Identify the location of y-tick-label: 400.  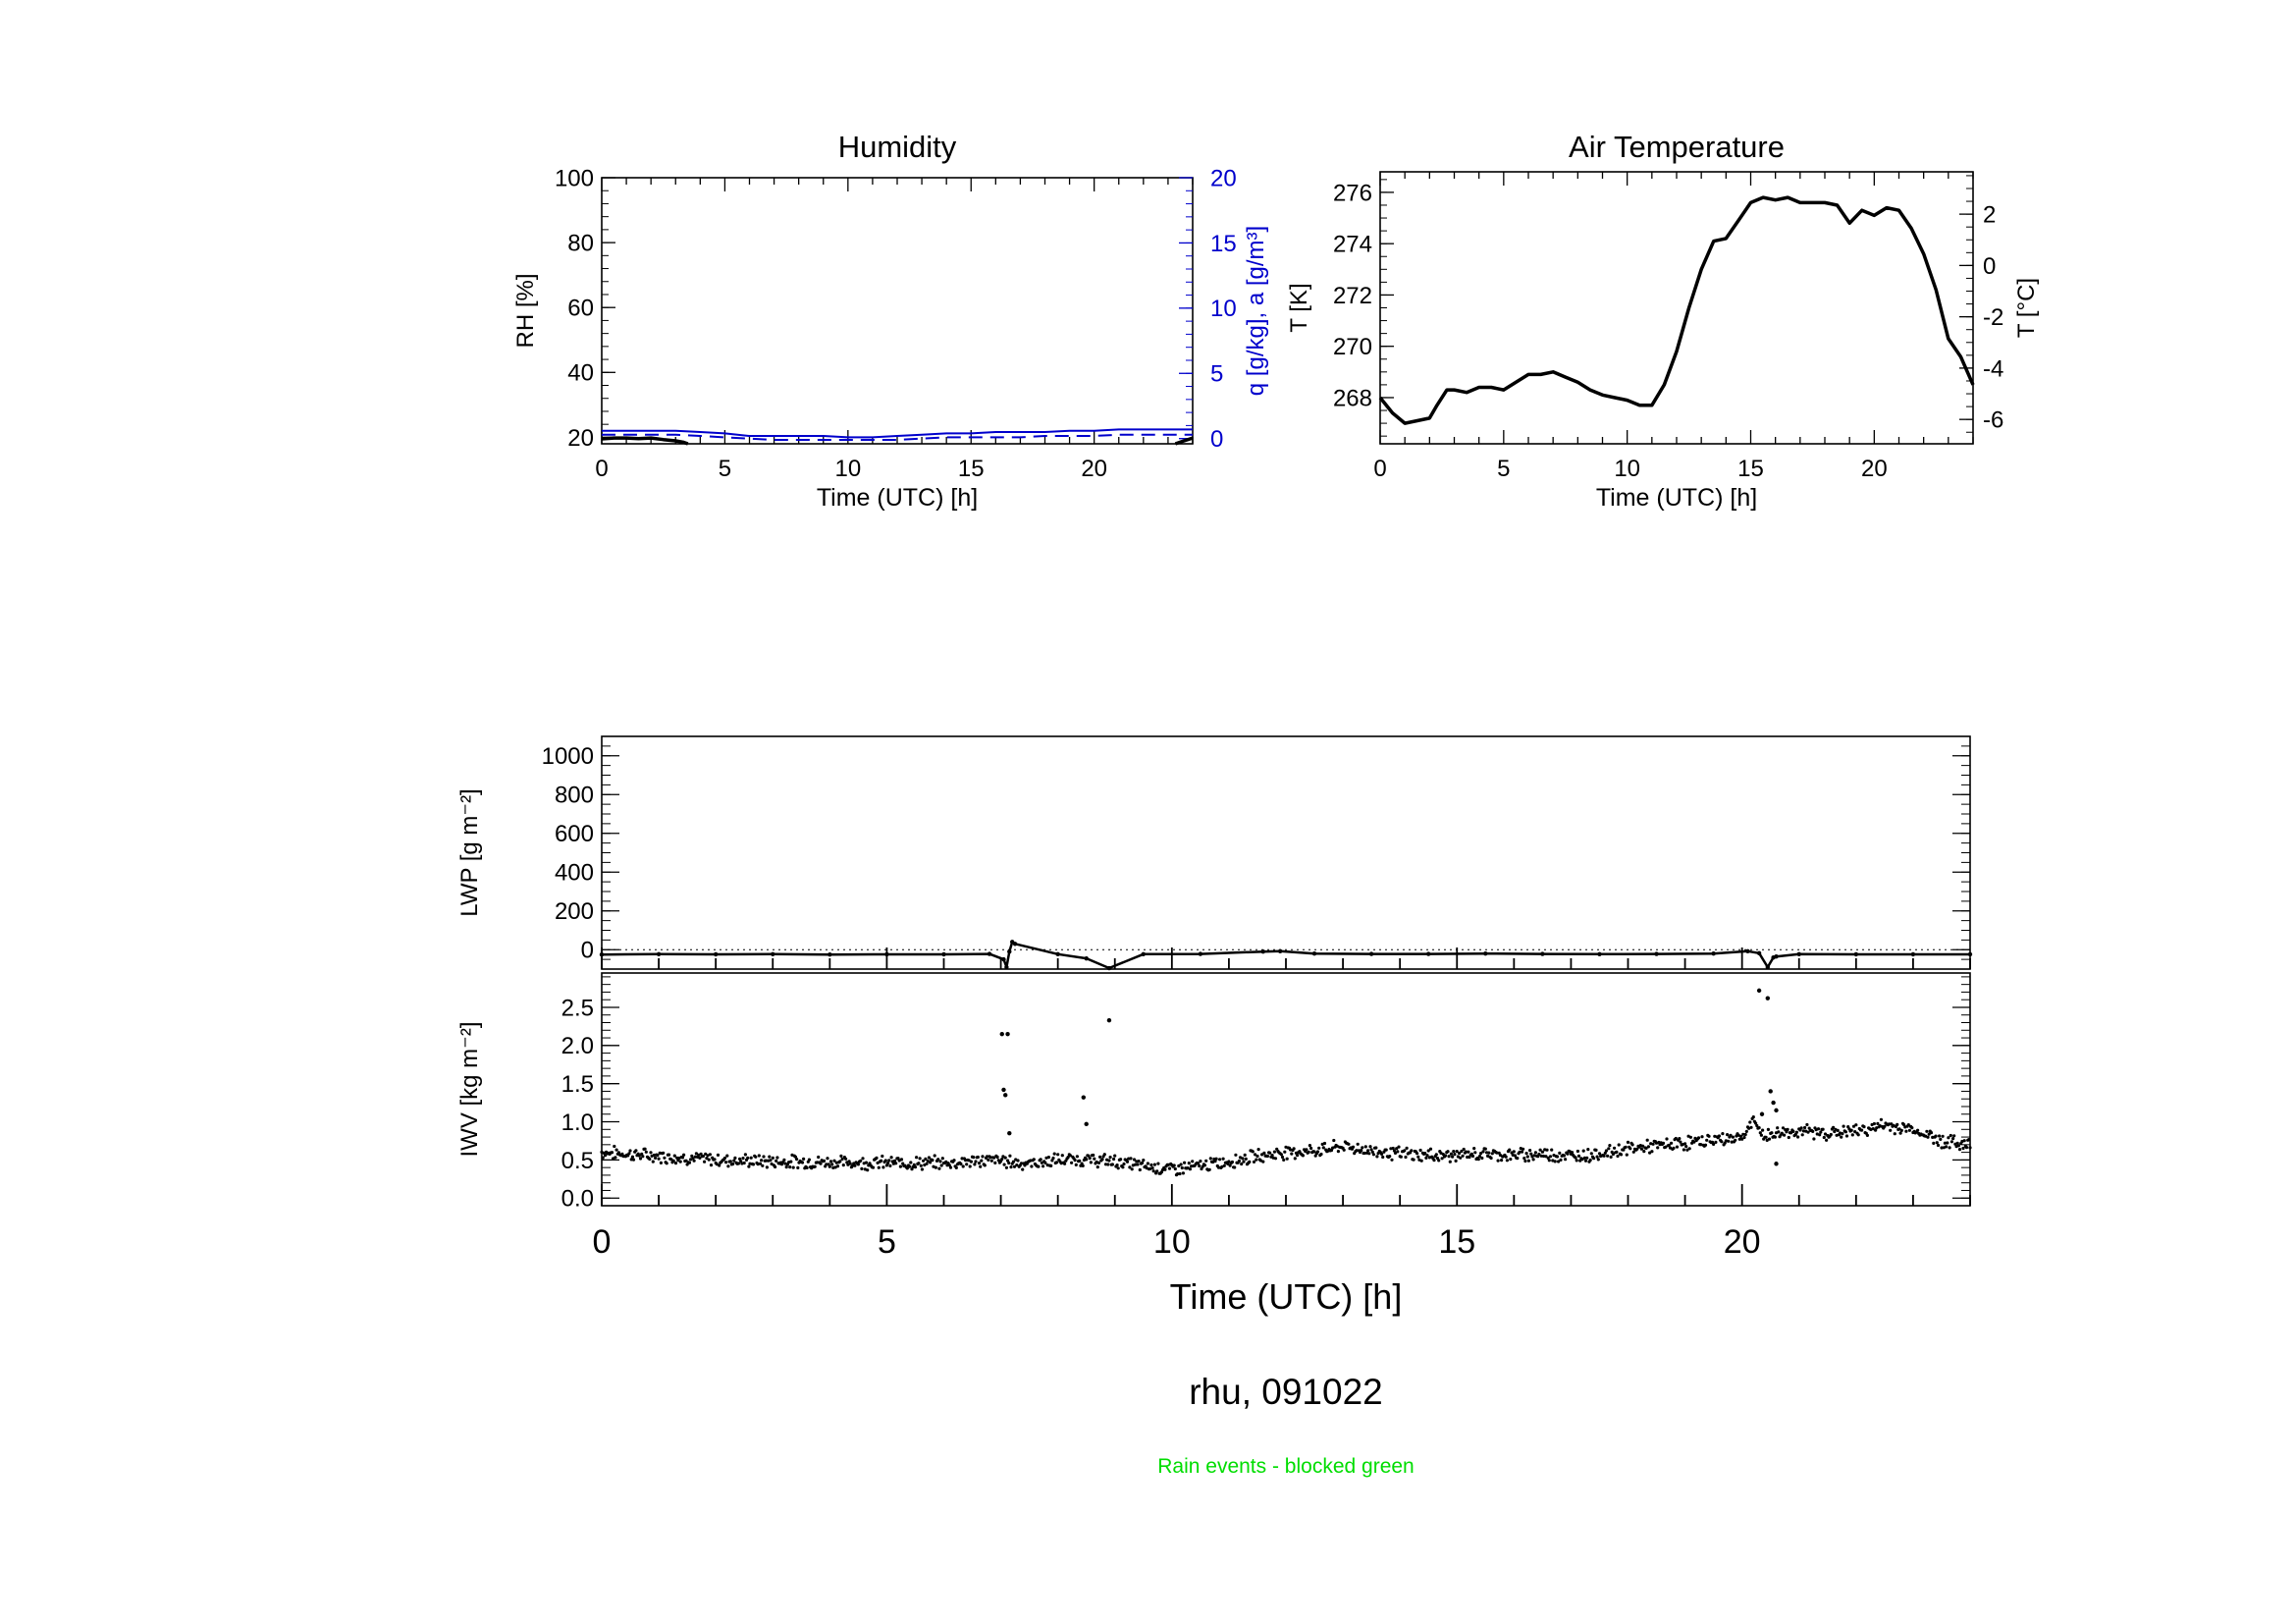
(574, 873).